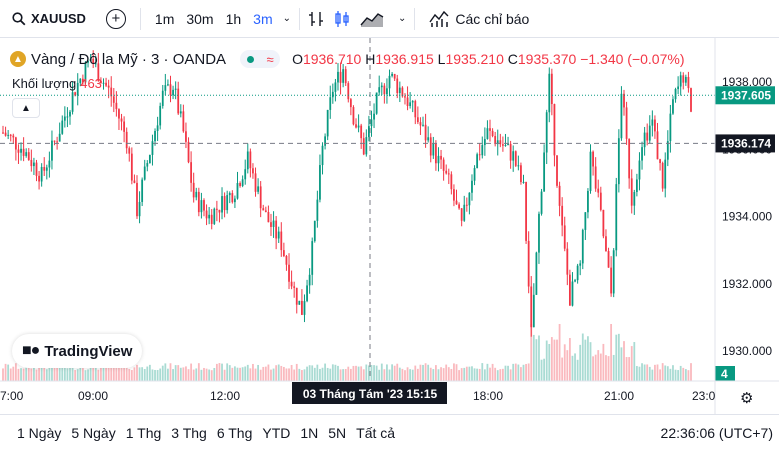 Image resolution: width=779 pixels, height=450 pixels. Describe the element at coordinates (276, 432) in the screenshot. I see `range-ytd: YTD` at that location.